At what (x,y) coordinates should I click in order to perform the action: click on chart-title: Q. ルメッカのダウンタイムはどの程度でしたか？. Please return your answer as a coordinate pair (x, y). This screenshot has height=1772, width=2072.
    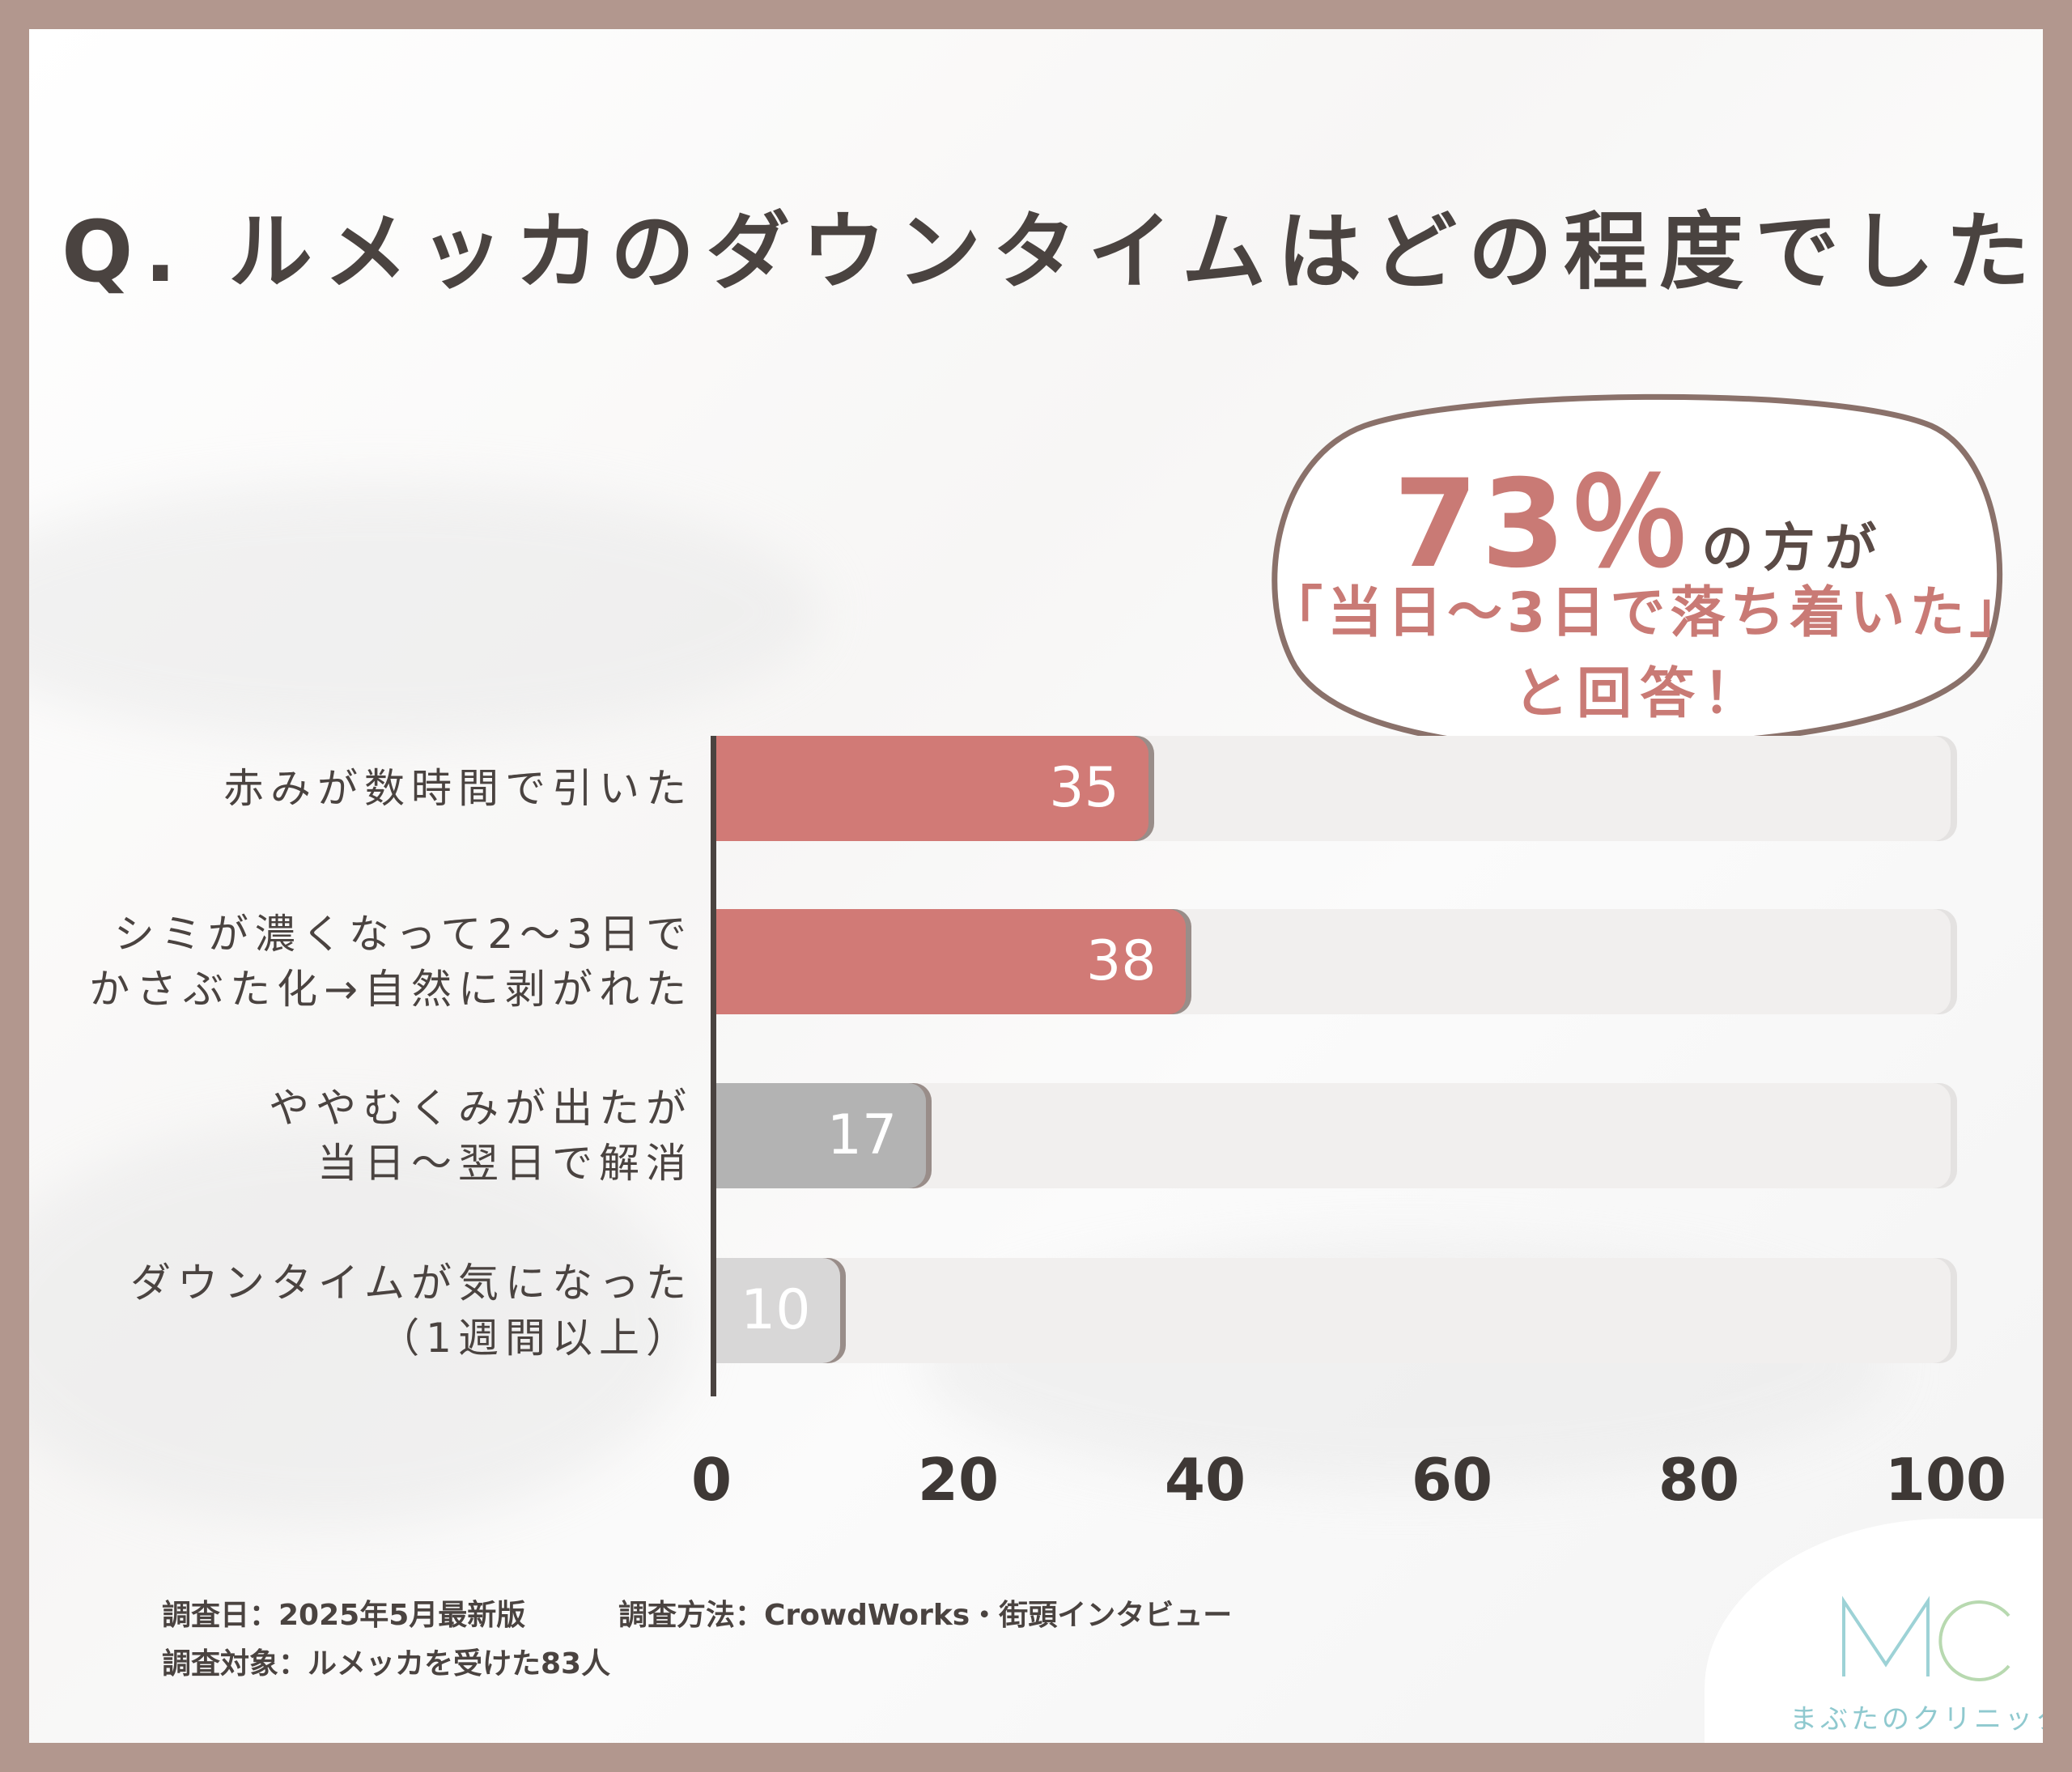
    Looking at the image, I should click on (1052, 251).